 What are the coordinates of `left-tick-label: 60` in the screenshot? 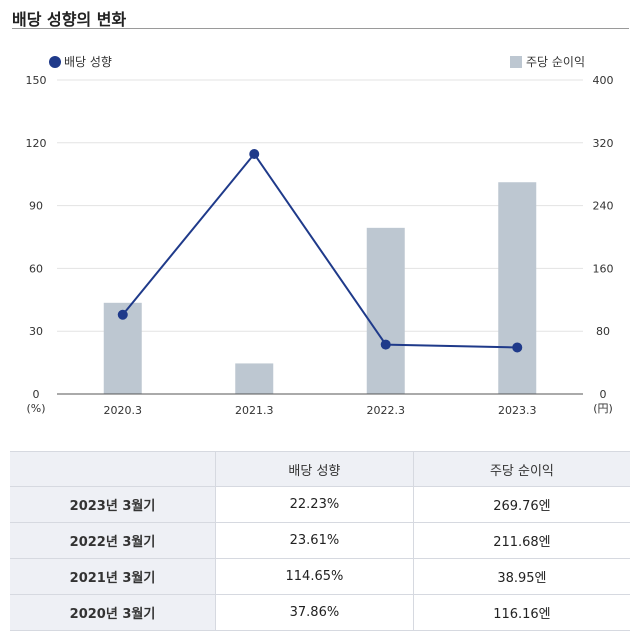 It's located at (36, 268).